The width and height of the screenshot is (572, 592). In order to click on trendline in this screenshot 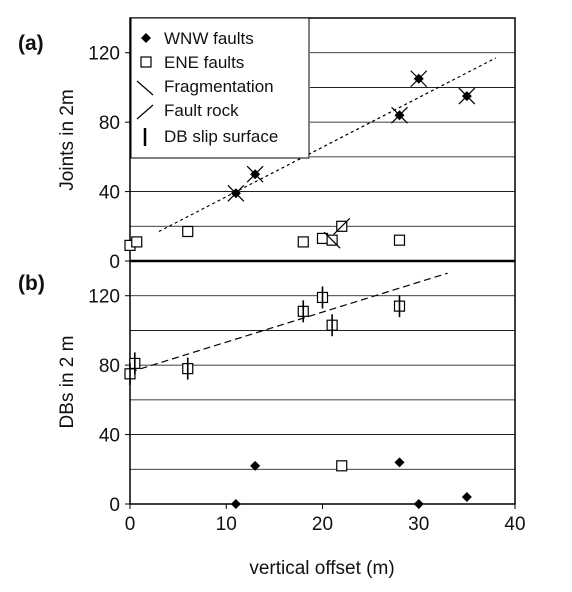, I will do `click(289, 322)`.